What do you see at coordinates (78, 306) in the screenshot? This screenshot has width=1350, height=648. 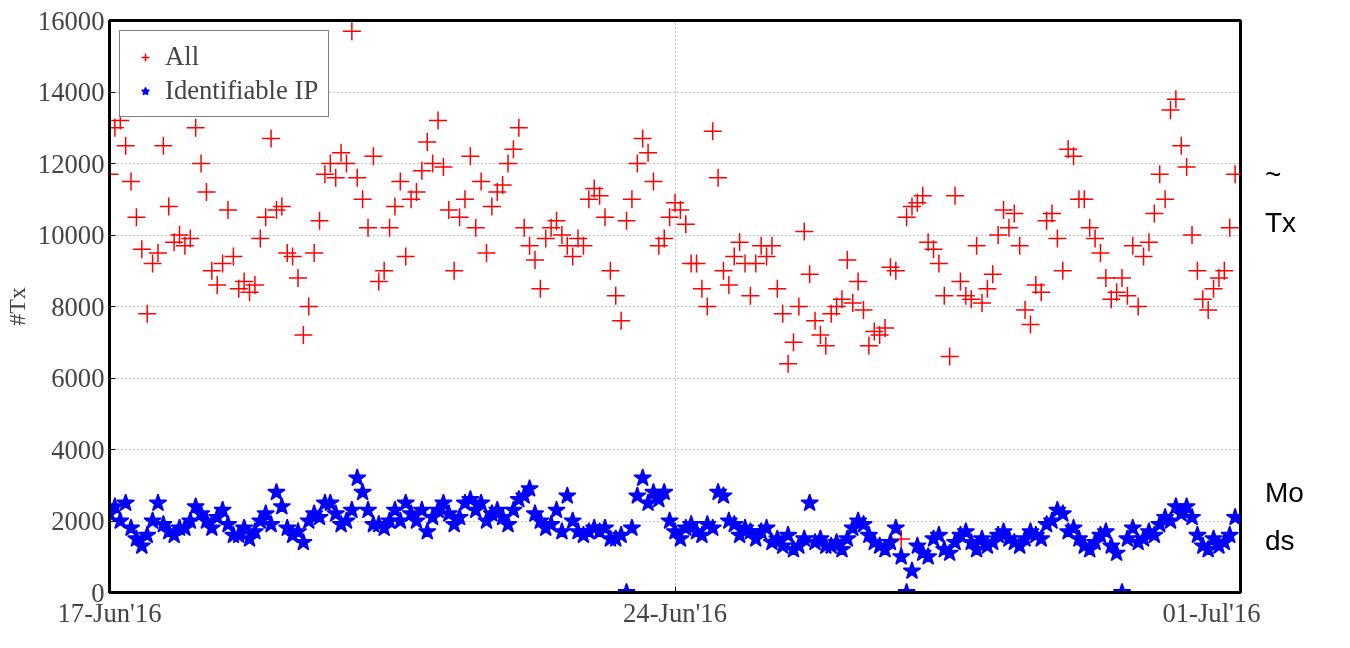 I see `y-tick-label: 8000` at bounding box center [78, 306].